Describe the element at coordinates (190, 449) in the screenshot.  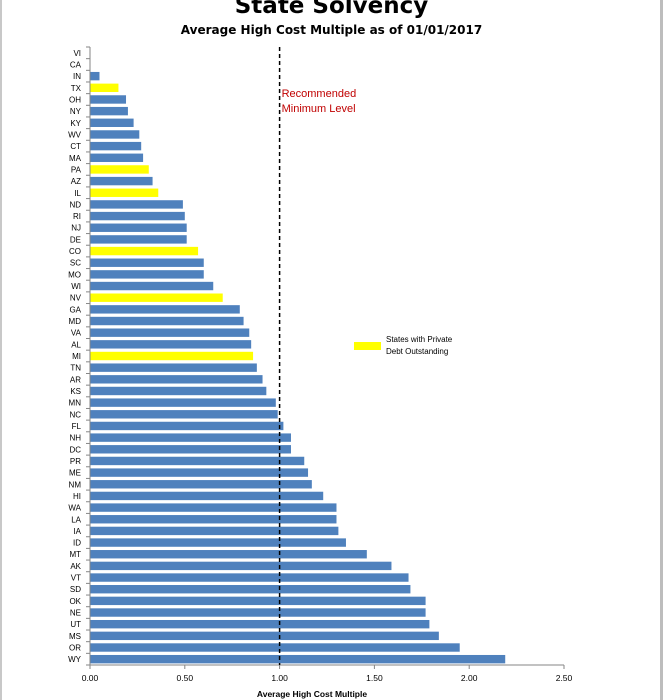
I see `bar-dc` at that location.